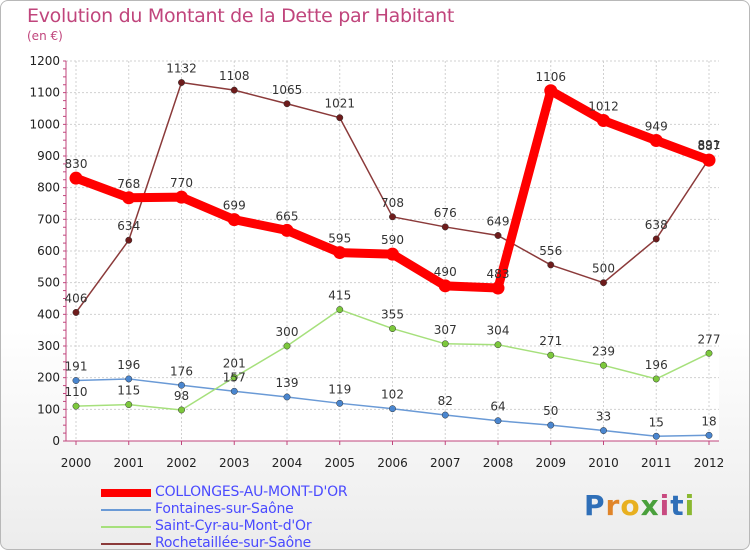 The image size is (750, 550). I want to click on y-tick-label: 1100, so click(44, 93).